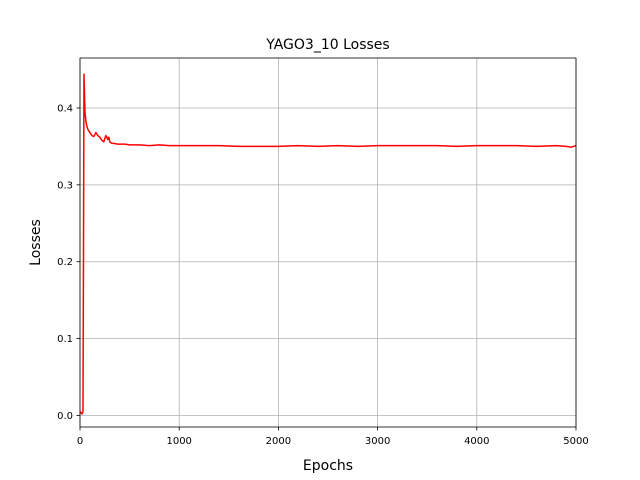 This screenshot has height=480, width=640. Describe the element at coordinates (575, 441) in the screenshot. I see `x-tick-label: 5000` at that location.